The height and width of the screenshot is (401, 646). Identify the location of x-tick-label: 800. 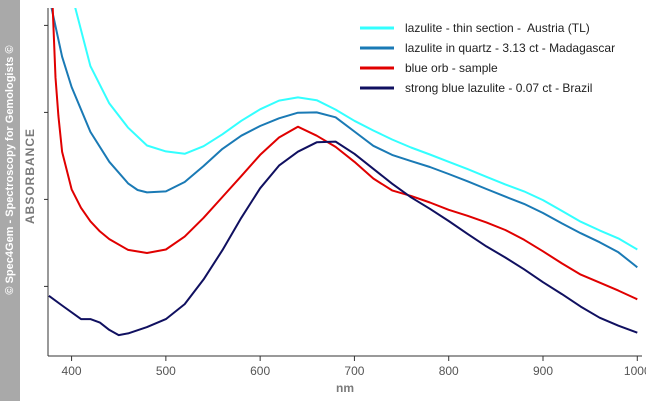
(449, 371).